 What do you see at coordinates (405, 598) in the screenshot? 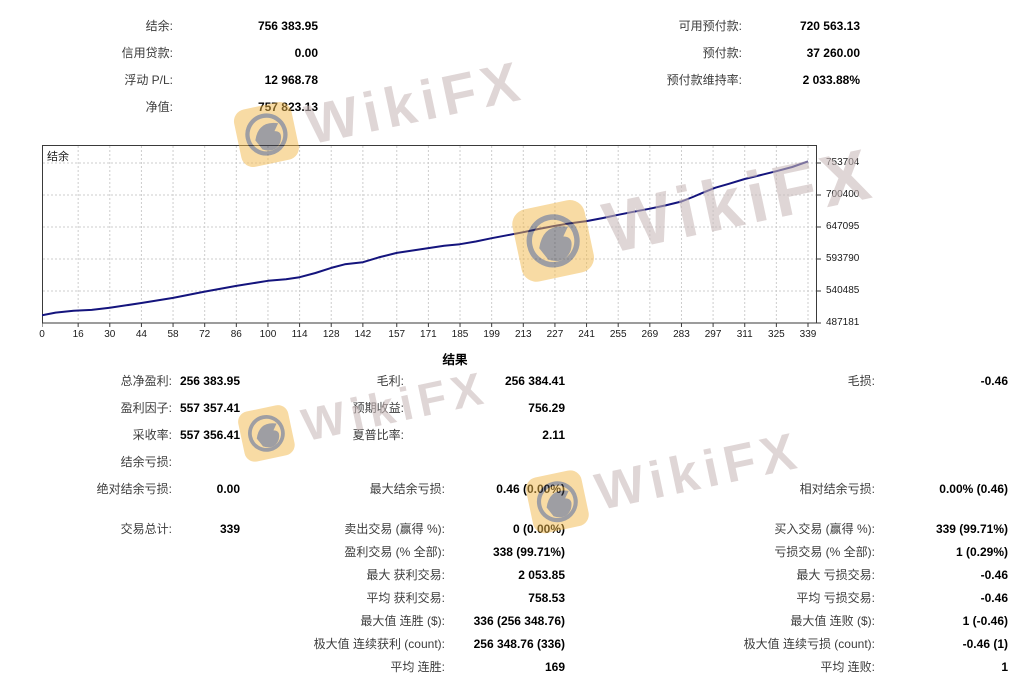
I see `average-profit-trade-label: 平均 获利交易:` at bounding box center [405, 598].